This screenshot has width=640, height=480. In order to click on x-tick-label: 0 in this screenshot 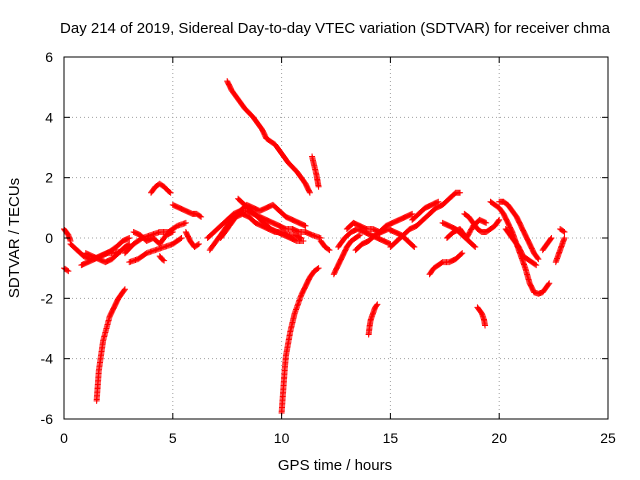, I will do `click(64, 438)`.